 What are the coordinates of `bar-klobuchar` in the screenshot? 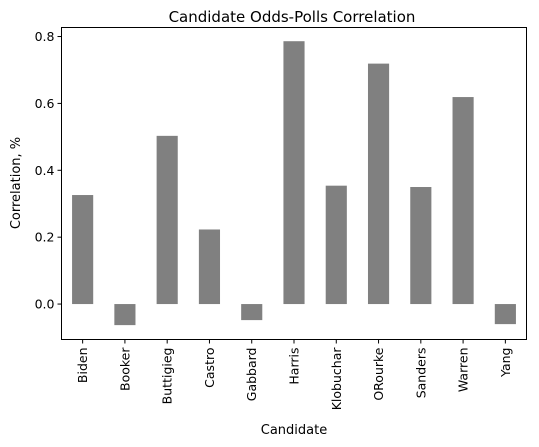 It's located at (336, 245).